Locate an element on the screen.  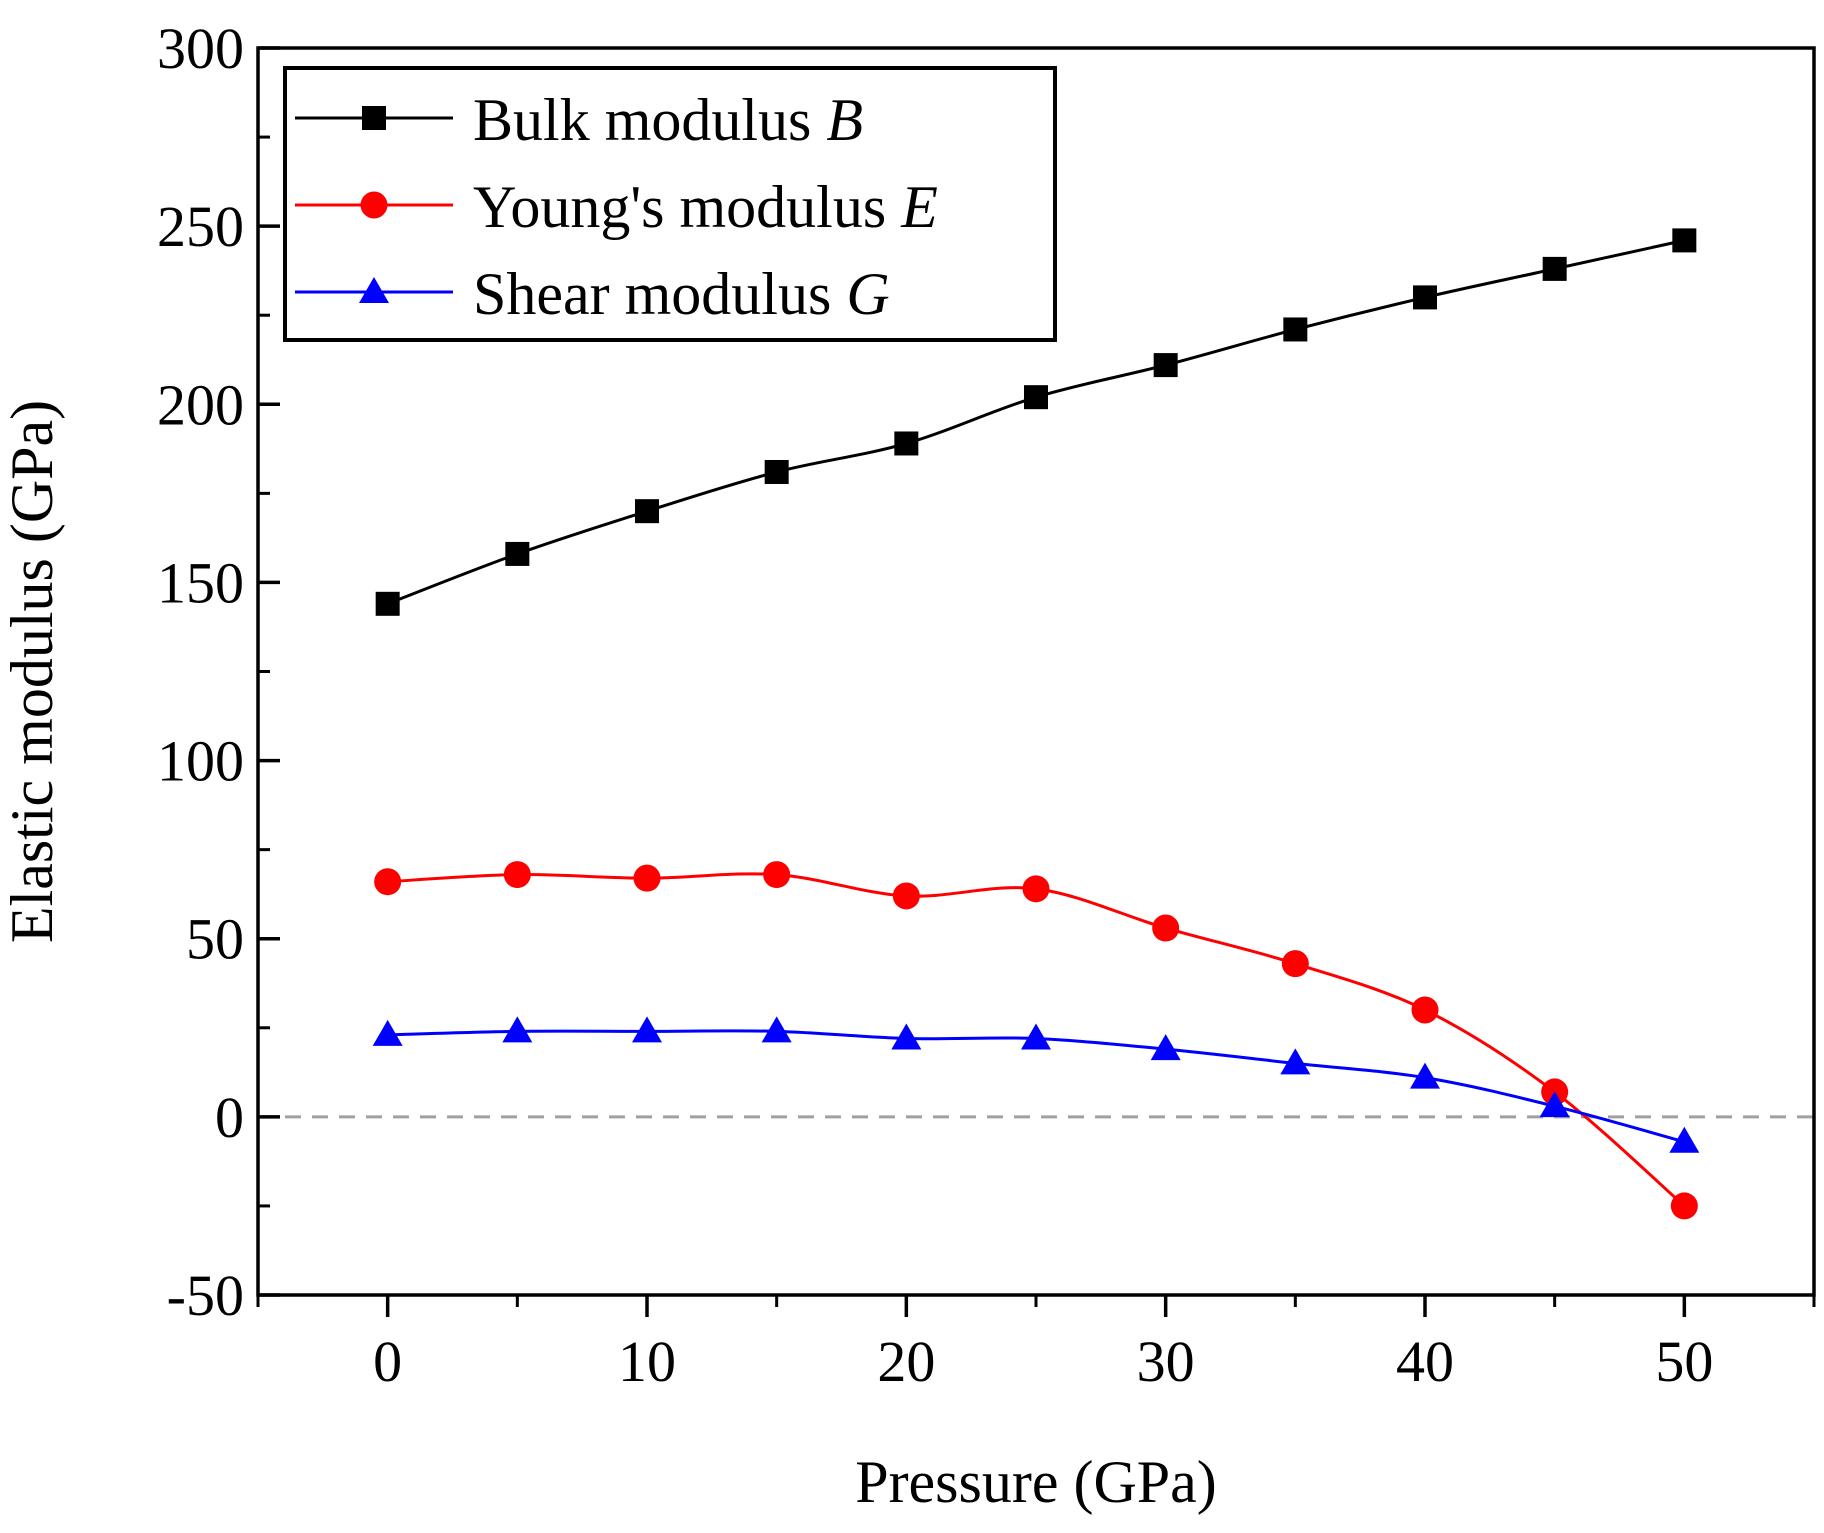
y-tick-label: 300 is located at coordinates (200, 48).